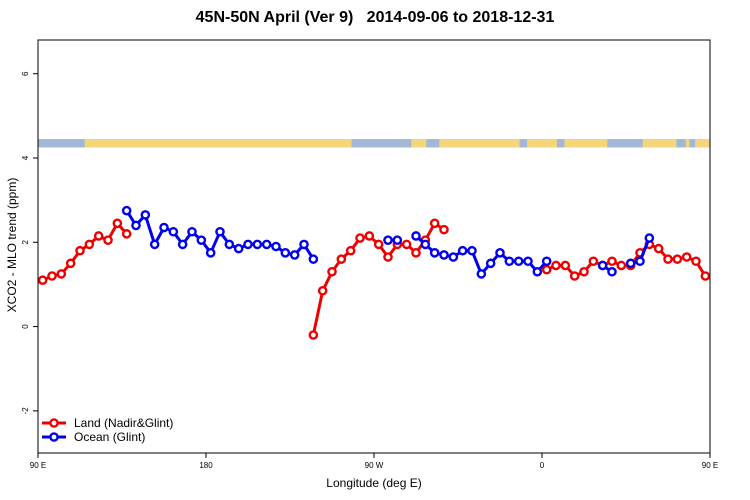 The image size is (750, 500). I want to click on legend: Land (Nadir&Glint)Ocean (Glint), so click(107, 430).